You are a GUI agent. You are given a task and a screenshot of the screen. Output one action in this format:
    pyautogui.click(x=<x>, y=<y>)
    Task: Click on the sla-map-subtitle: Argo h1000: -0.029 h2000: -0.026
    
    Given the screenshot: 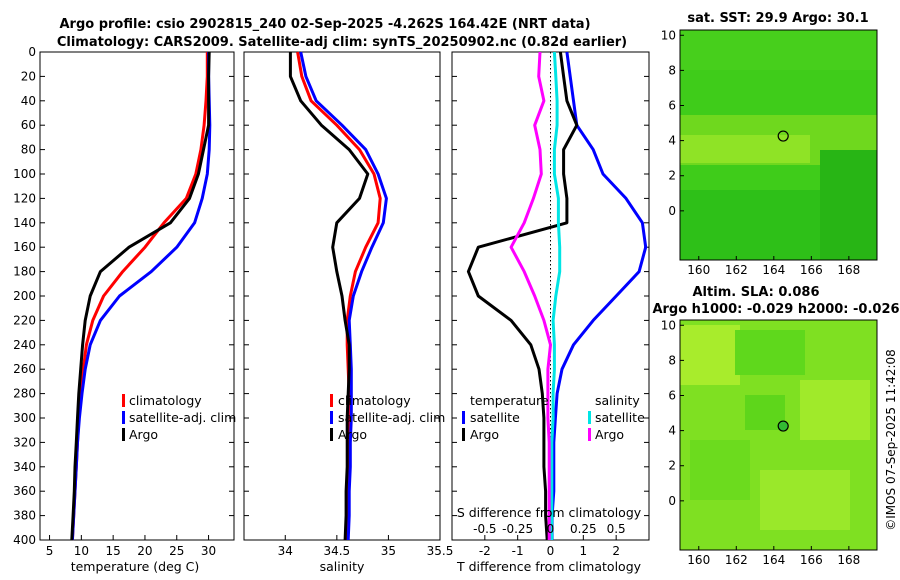 What is the action you would take?
    pyautogui.click(x=775, y=309)
    